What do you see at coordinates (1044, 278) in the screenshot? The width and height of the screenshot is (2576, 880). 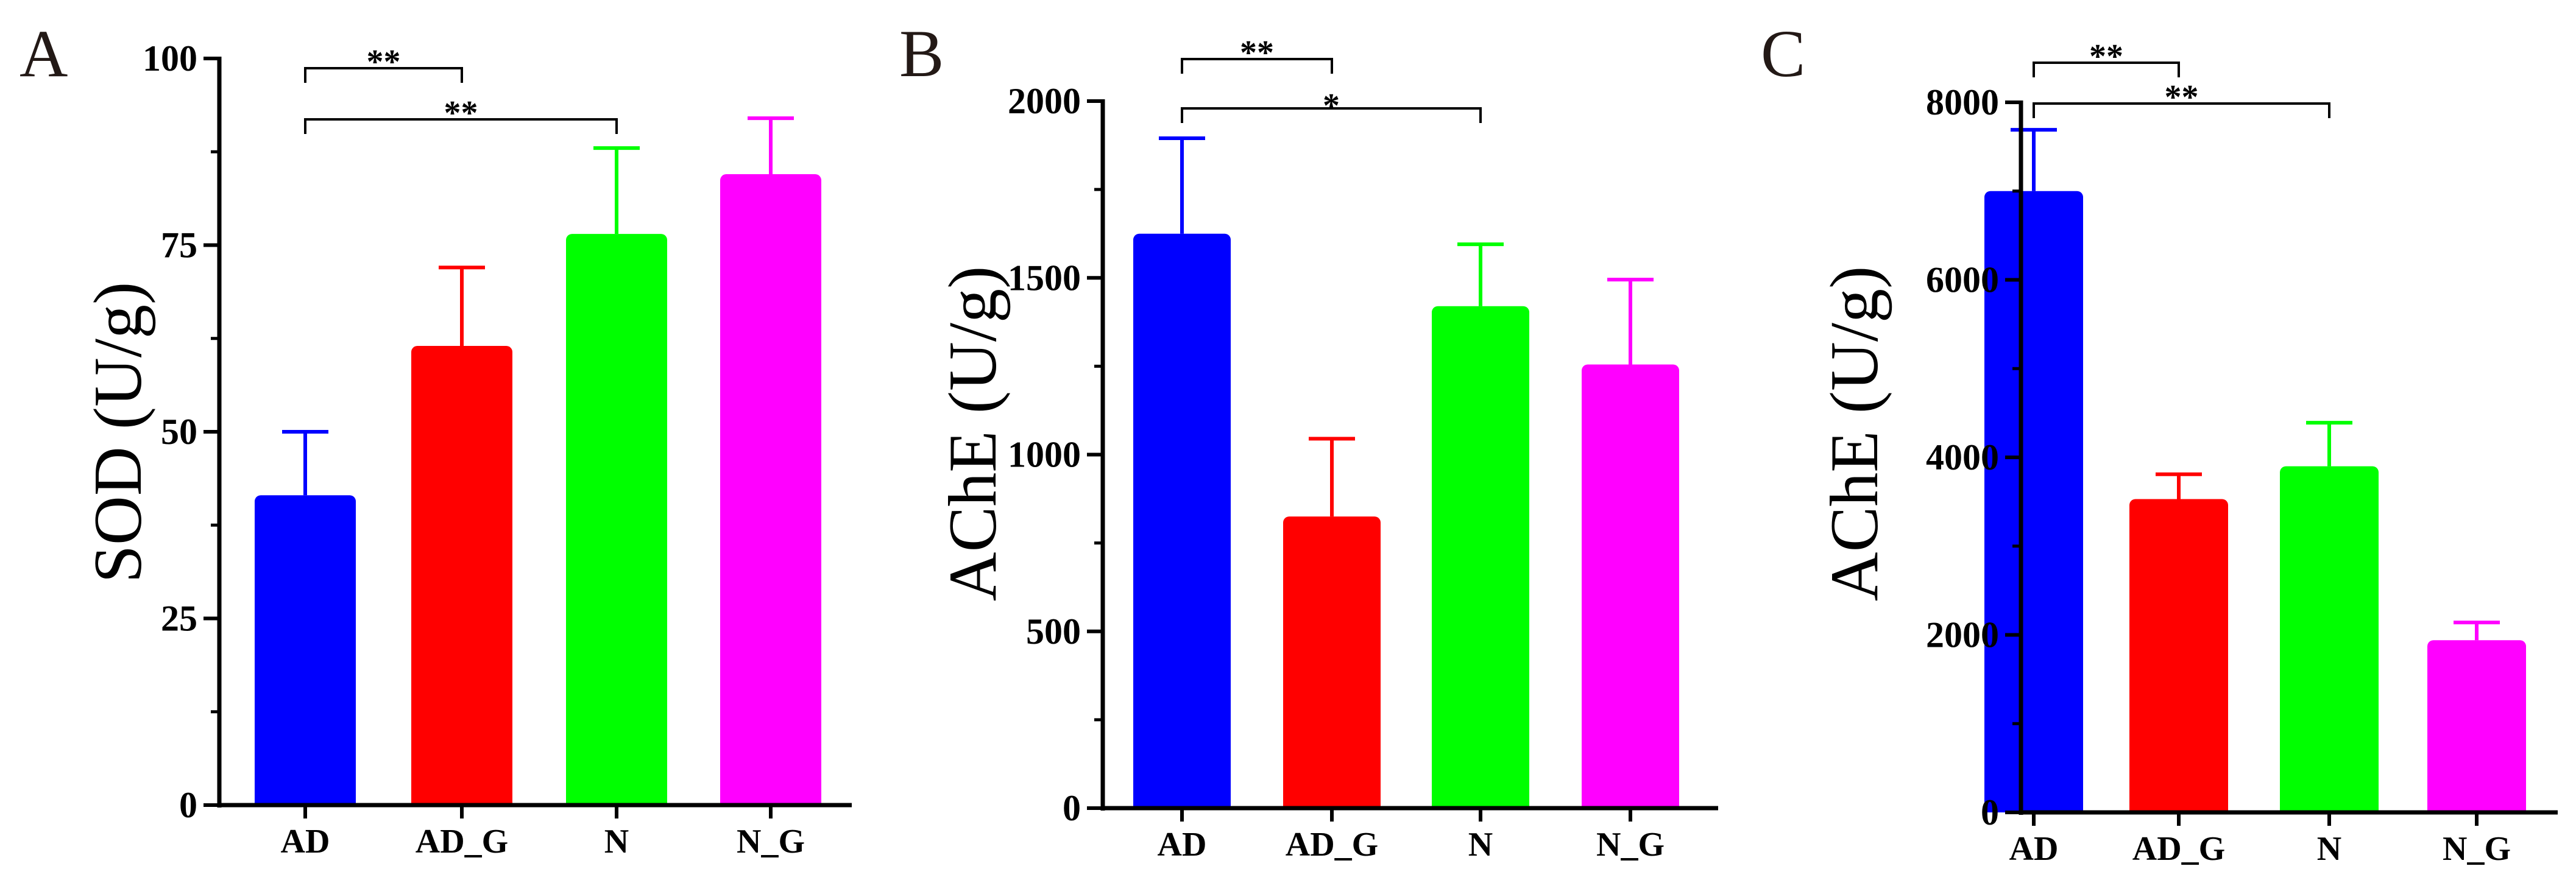 I see `y-tick-label: 1500` at bounding box center [1044, 278].